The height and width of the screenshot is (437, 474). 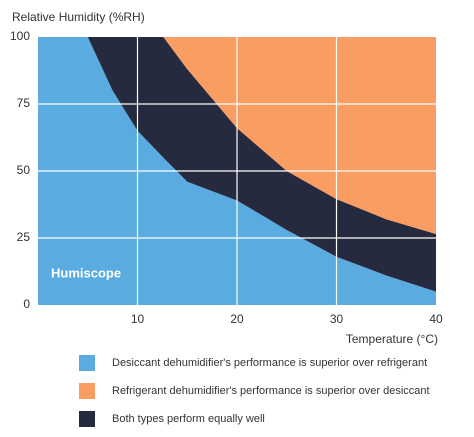 What do you see at coordinates (20, 36) in the screenshot?
I see `y-tick-label: 100` at bounding box center [20, 36].